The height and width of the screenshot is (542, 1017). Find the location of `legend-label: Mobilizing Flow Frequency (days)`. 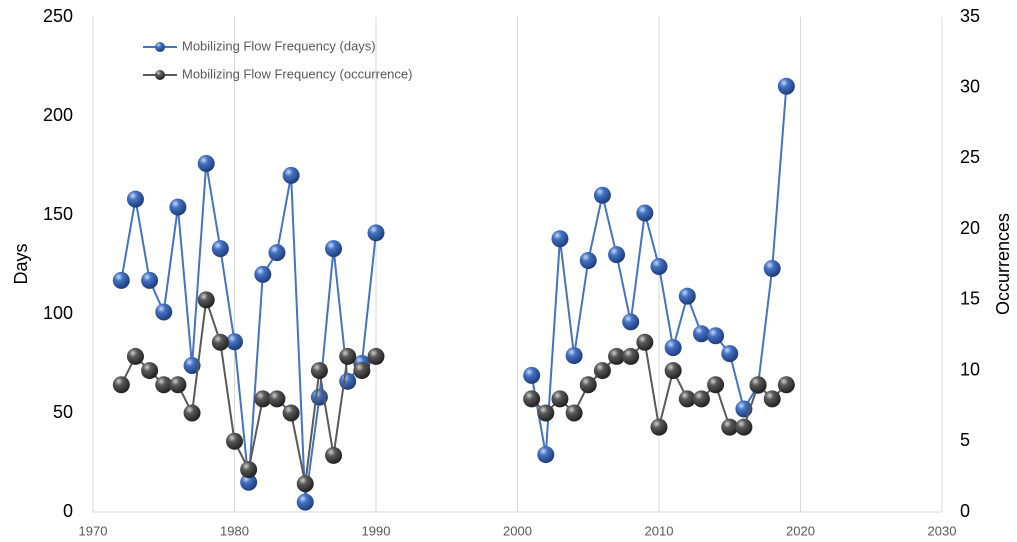

legend-label: Mobilizing Flow Frequency (days) is located at coordinates (279, 45).